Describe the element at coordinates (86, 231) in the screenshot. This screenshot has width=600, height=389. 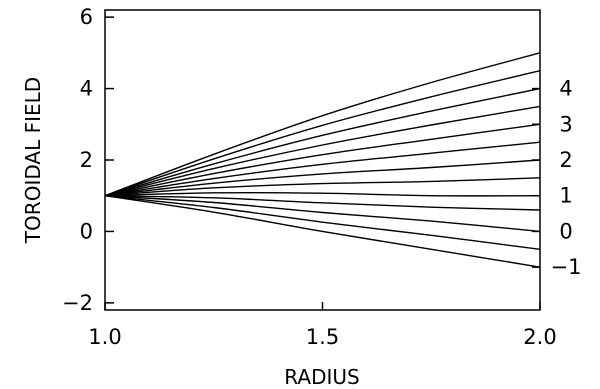
I see `y-tick-label: 0` at that location.